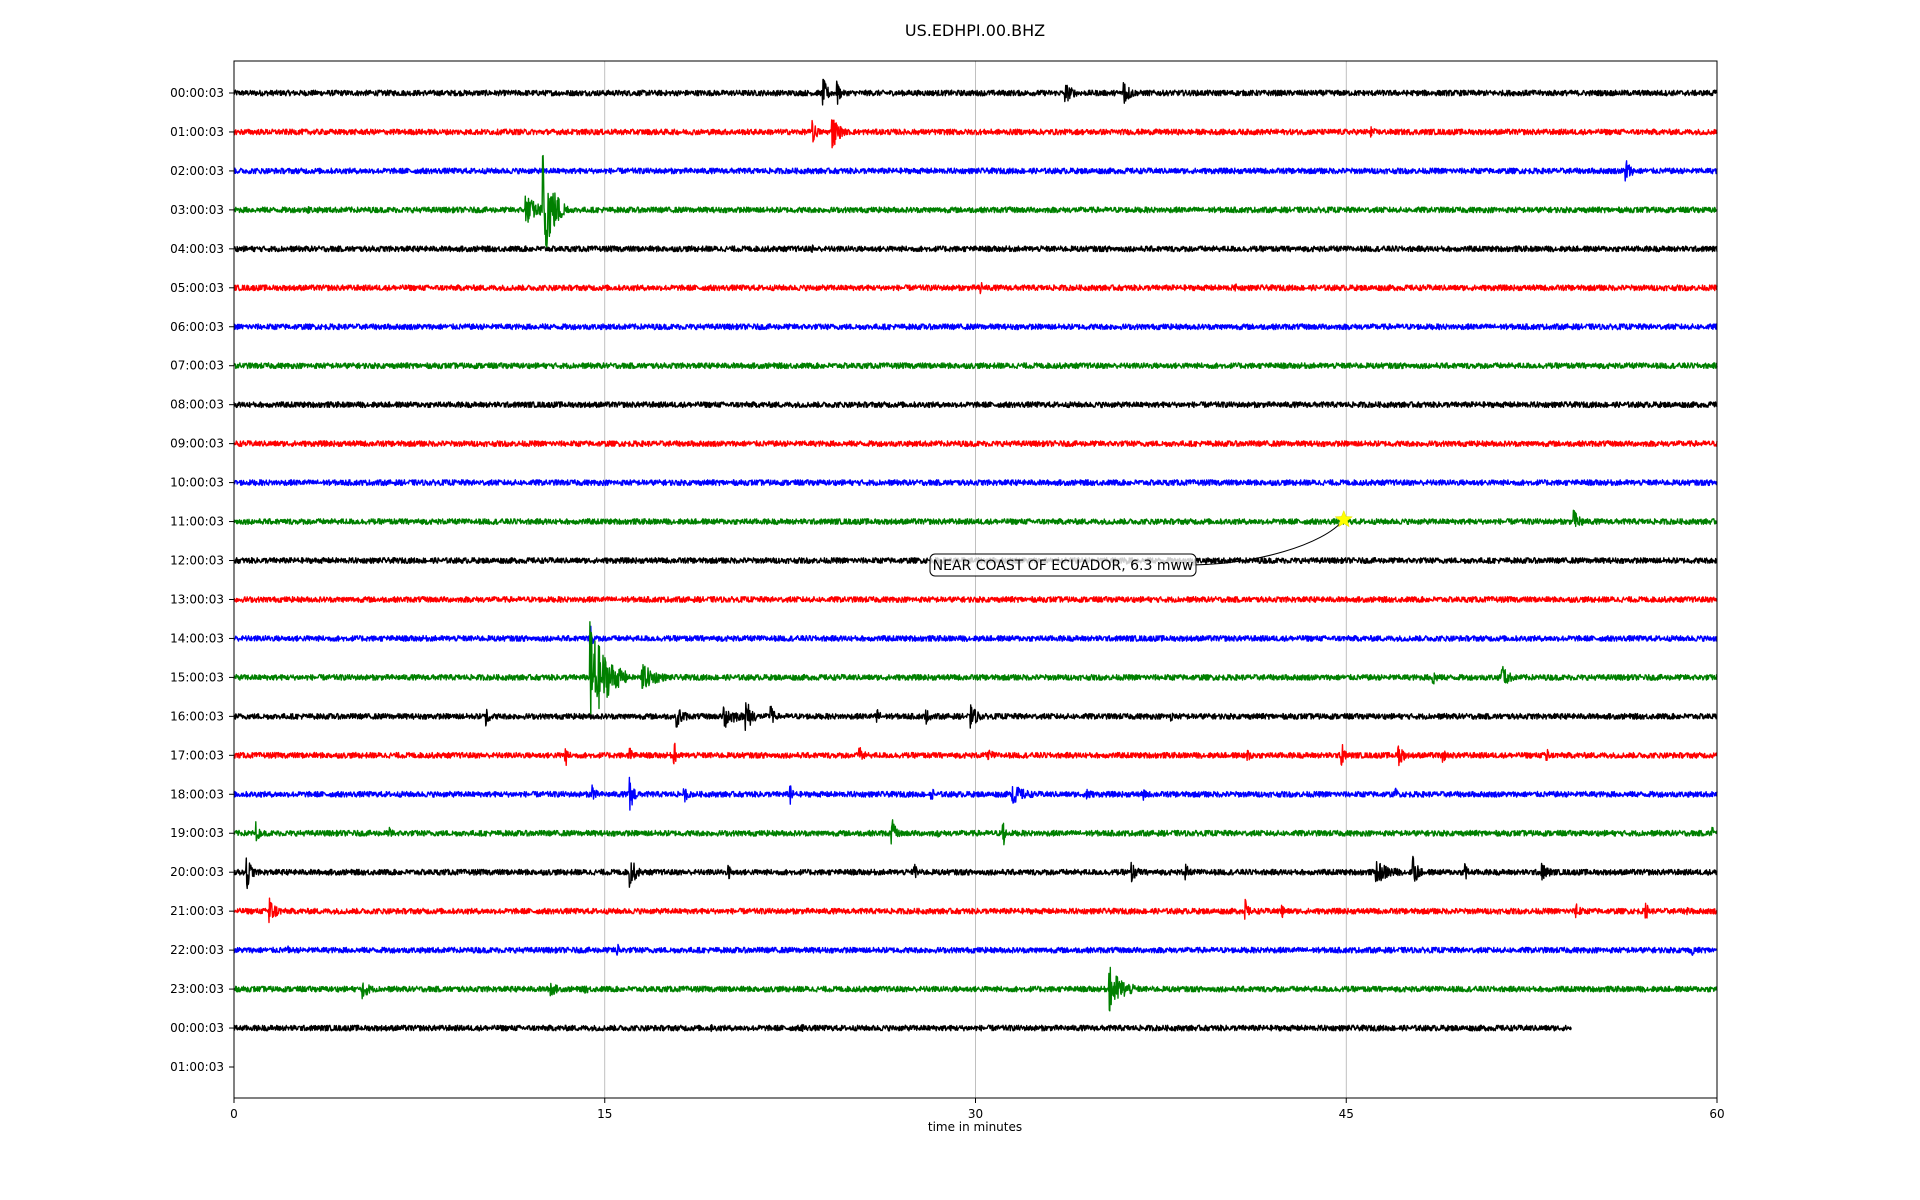  What do you see at coordinates (197, 561) in the screenshot?
I see `y-tick-label: 12:00:03` at bounding box center [197, 561].